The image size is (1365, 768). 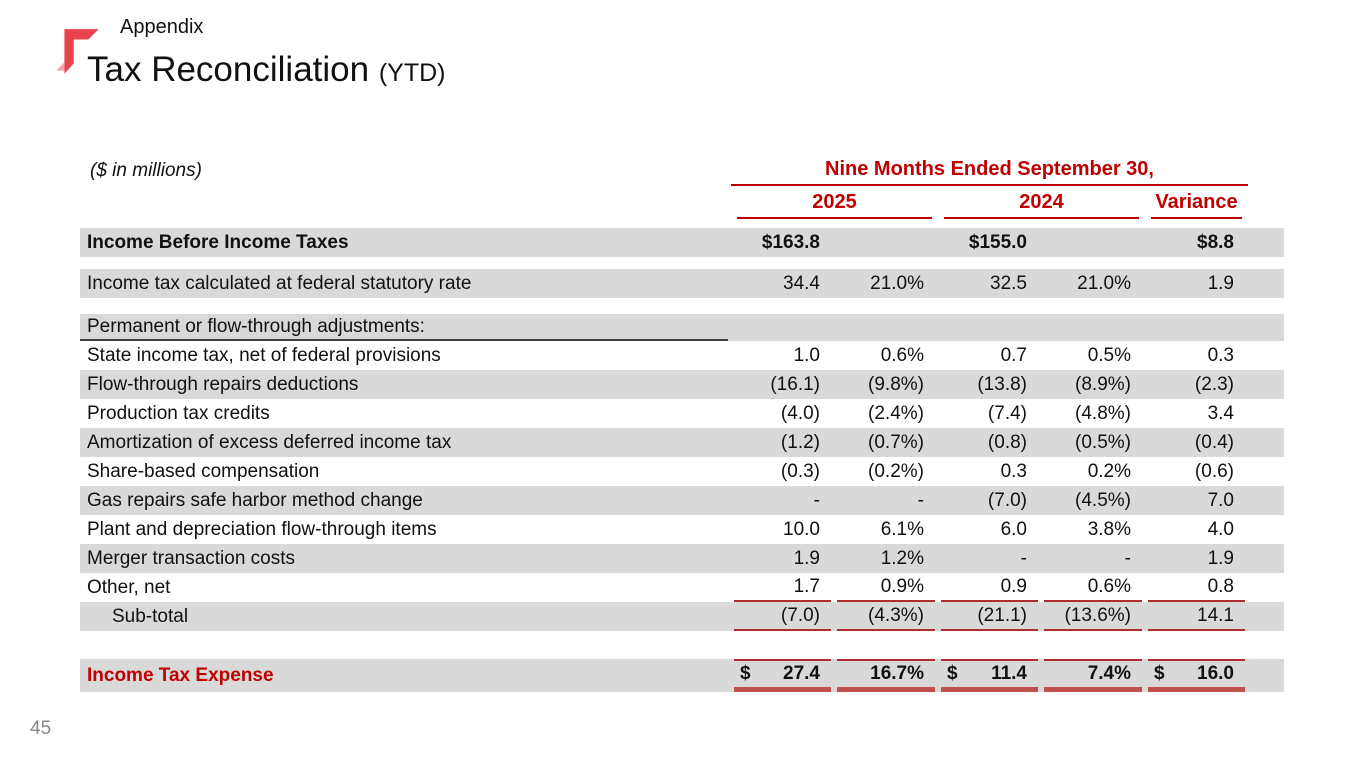 What do you see at coordinates (1007, 413) in the screenshot?
I see `cell-2024-value: (7.4)` at bounding box center [1007, 413].